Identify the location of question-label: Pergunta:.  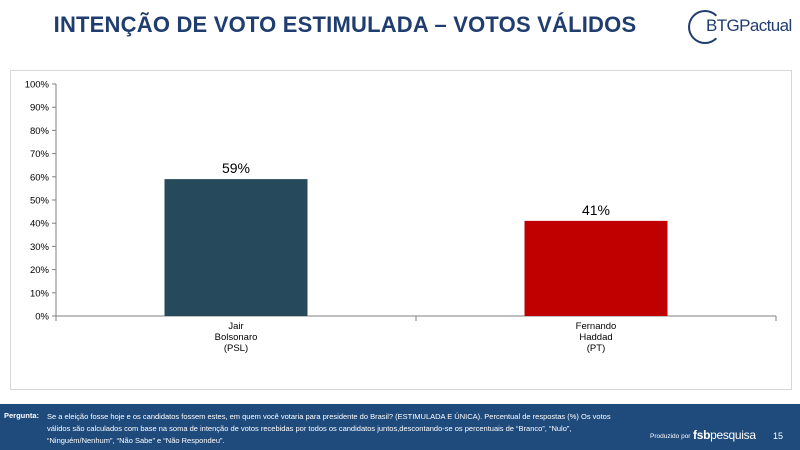
(22, 415).